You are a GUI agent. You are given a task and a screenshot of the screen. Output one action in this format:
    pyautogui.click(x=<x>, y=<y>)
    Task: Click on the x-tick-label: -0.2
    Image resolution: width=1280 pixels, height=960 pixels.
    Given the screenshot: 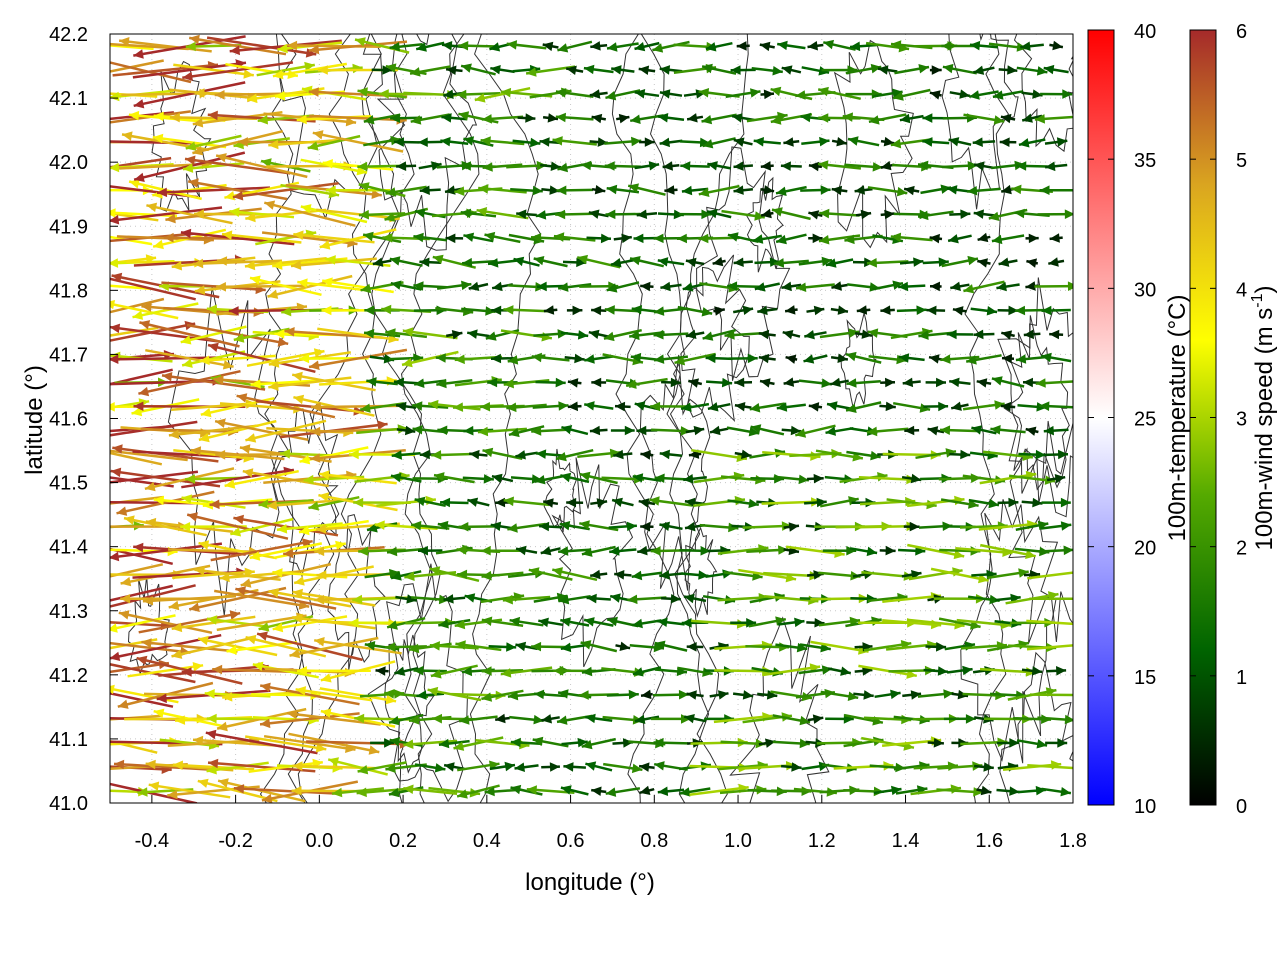 What is the action you would take?
    pyautogui.click(x=235, y=841)
    